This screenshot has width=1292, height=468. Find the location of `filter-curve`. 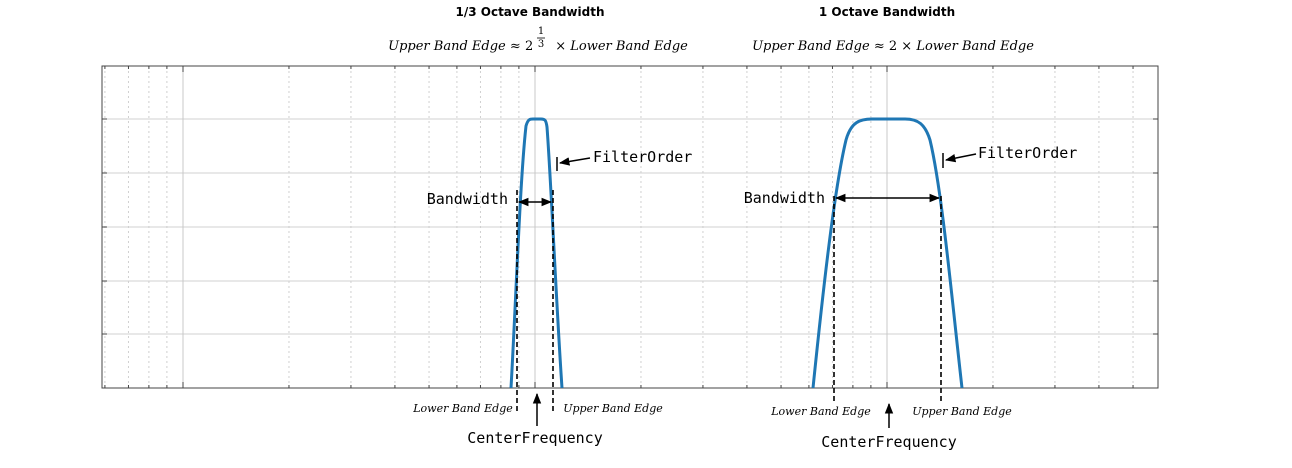

filter-curve is located at coordinates (887, 253).